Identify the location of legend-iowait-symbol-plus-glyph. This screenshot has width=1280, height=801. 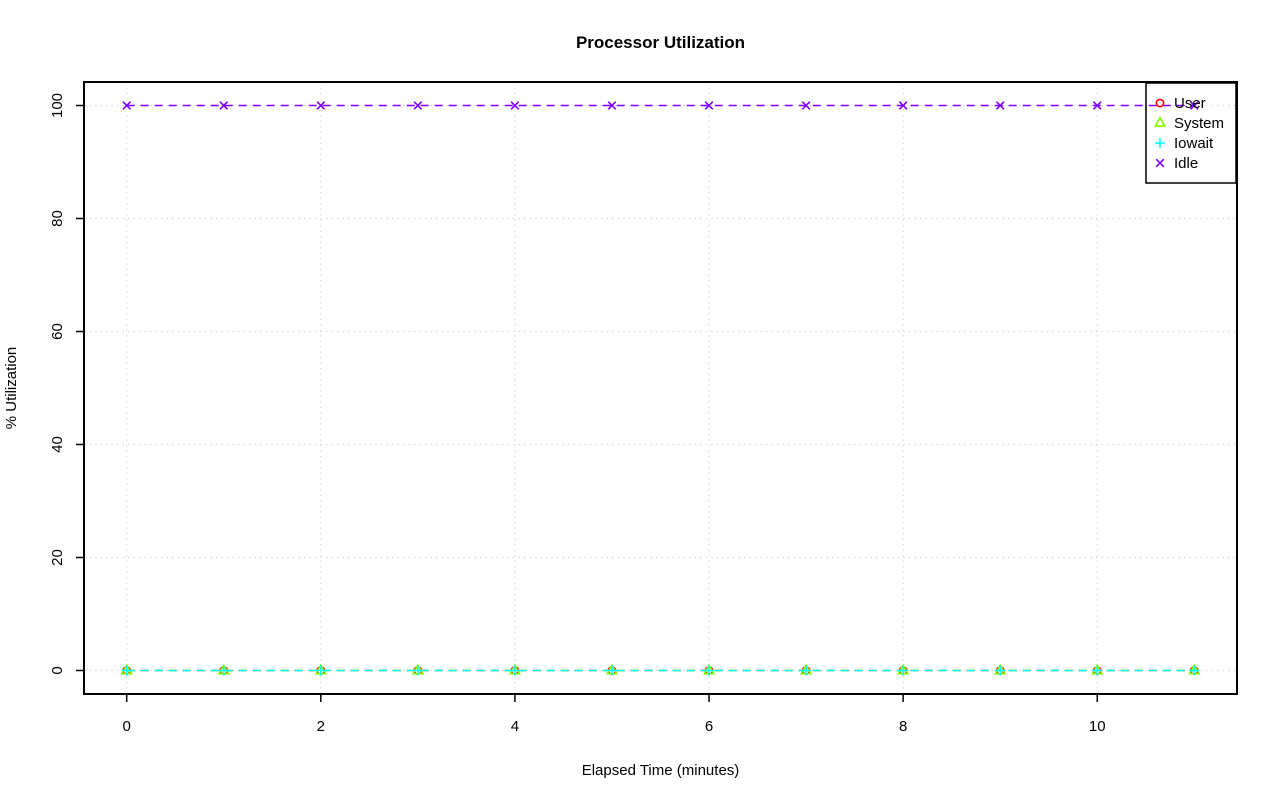
(1160, 143).